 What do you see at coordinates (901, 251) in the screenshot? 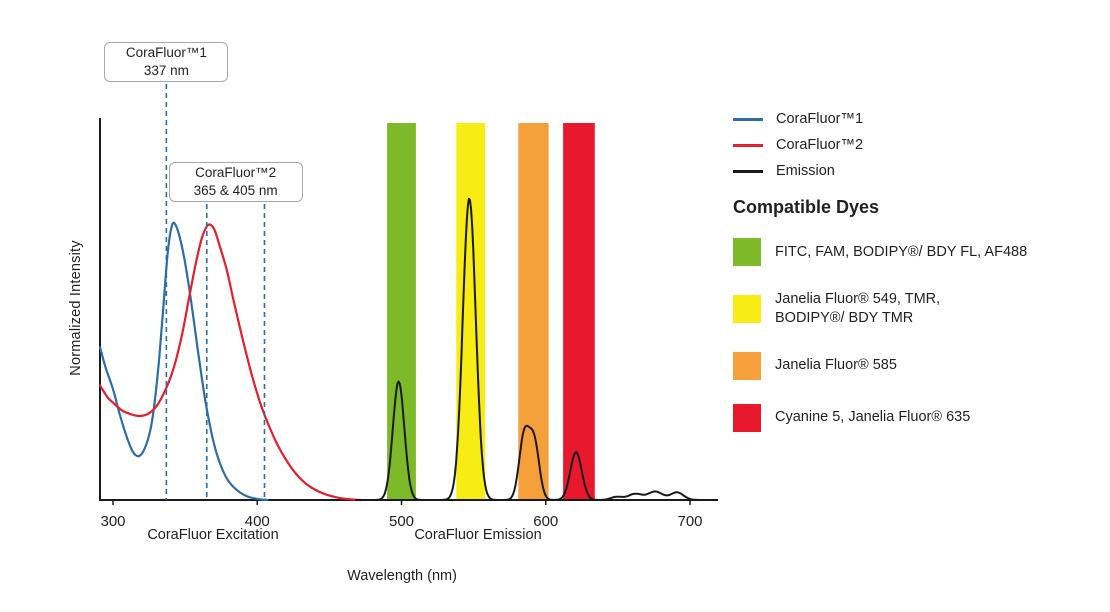
I see `dye-label: FITC, FAM, BODIPY®/ BDY FL, AF488` at bounding box center [901, 251].